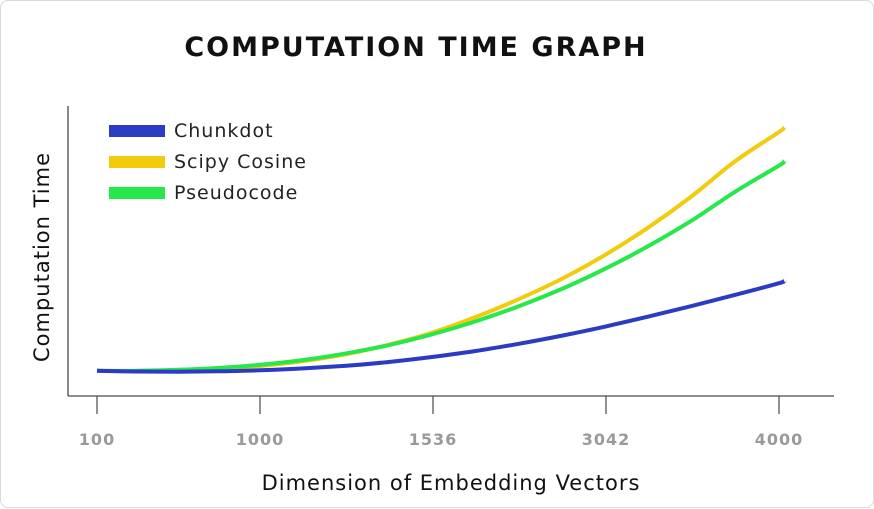  Describe the element at coordinates (433, 439) in the screenshot. I see `x-tick-label: 1536` at that location.